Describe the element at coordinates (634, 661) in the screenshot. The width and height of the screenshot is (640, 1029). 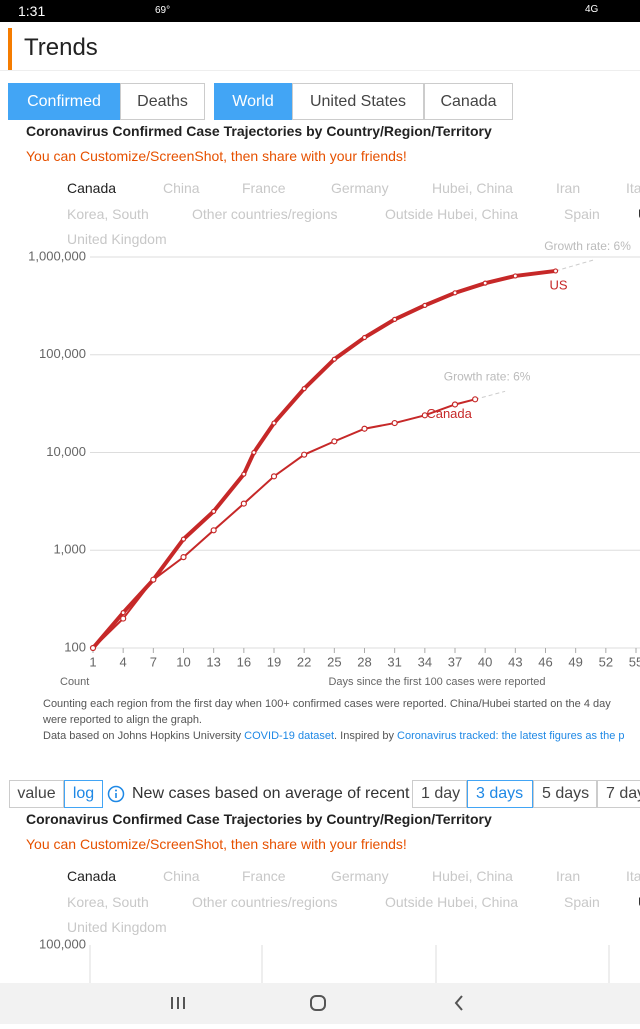
I see `x-tick-label: 55` at that location.